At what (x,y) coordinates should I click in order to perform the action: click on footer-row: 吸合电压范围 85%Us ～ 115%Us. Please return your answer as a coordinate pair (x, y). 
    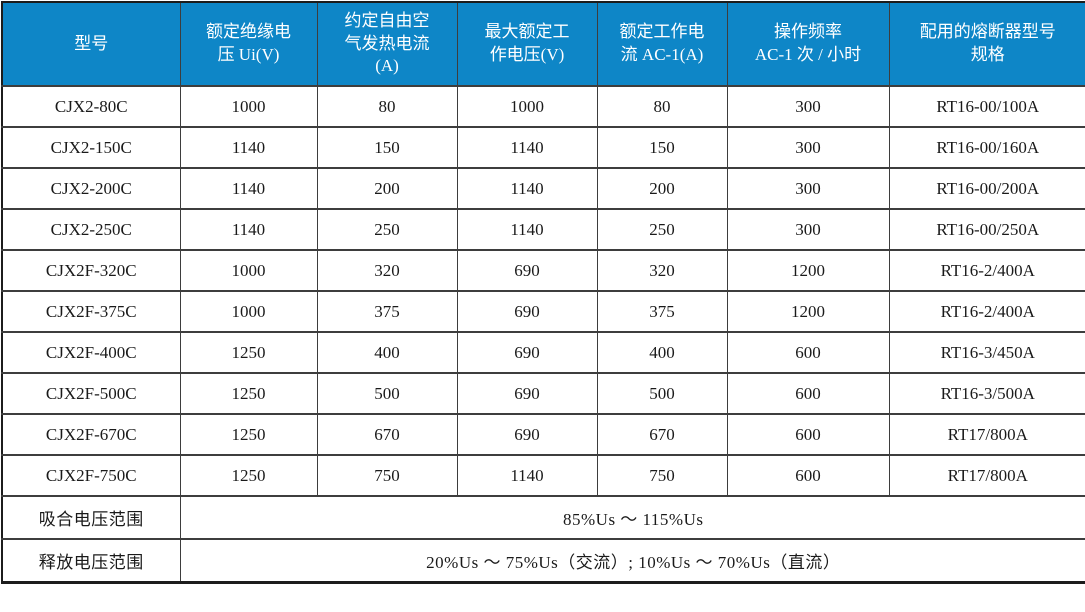
    Looking at the image, I should click on (543, 517).